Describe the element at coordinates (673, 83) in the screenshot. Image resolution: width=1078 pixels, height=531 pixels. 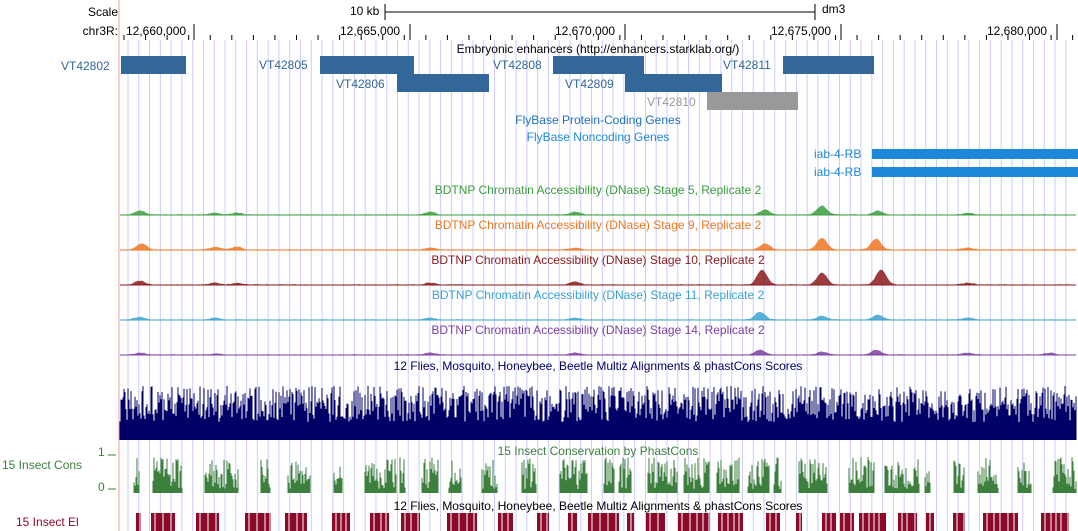
I see `enhancer-feature-vt42809` at that location.